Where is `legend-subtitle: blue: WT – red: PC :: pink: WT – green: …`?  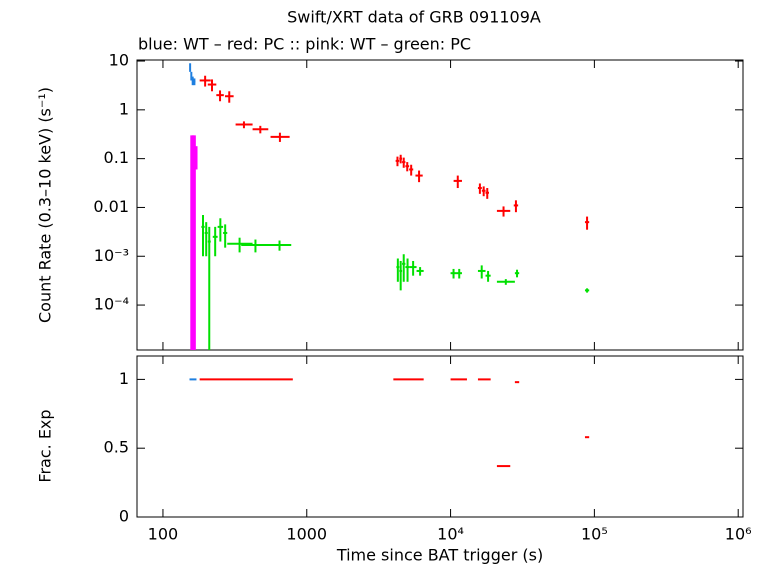
legend-subtitle: blue: WT – red: PC :: pink: WT – green: … is located at coordinates (304, 44).